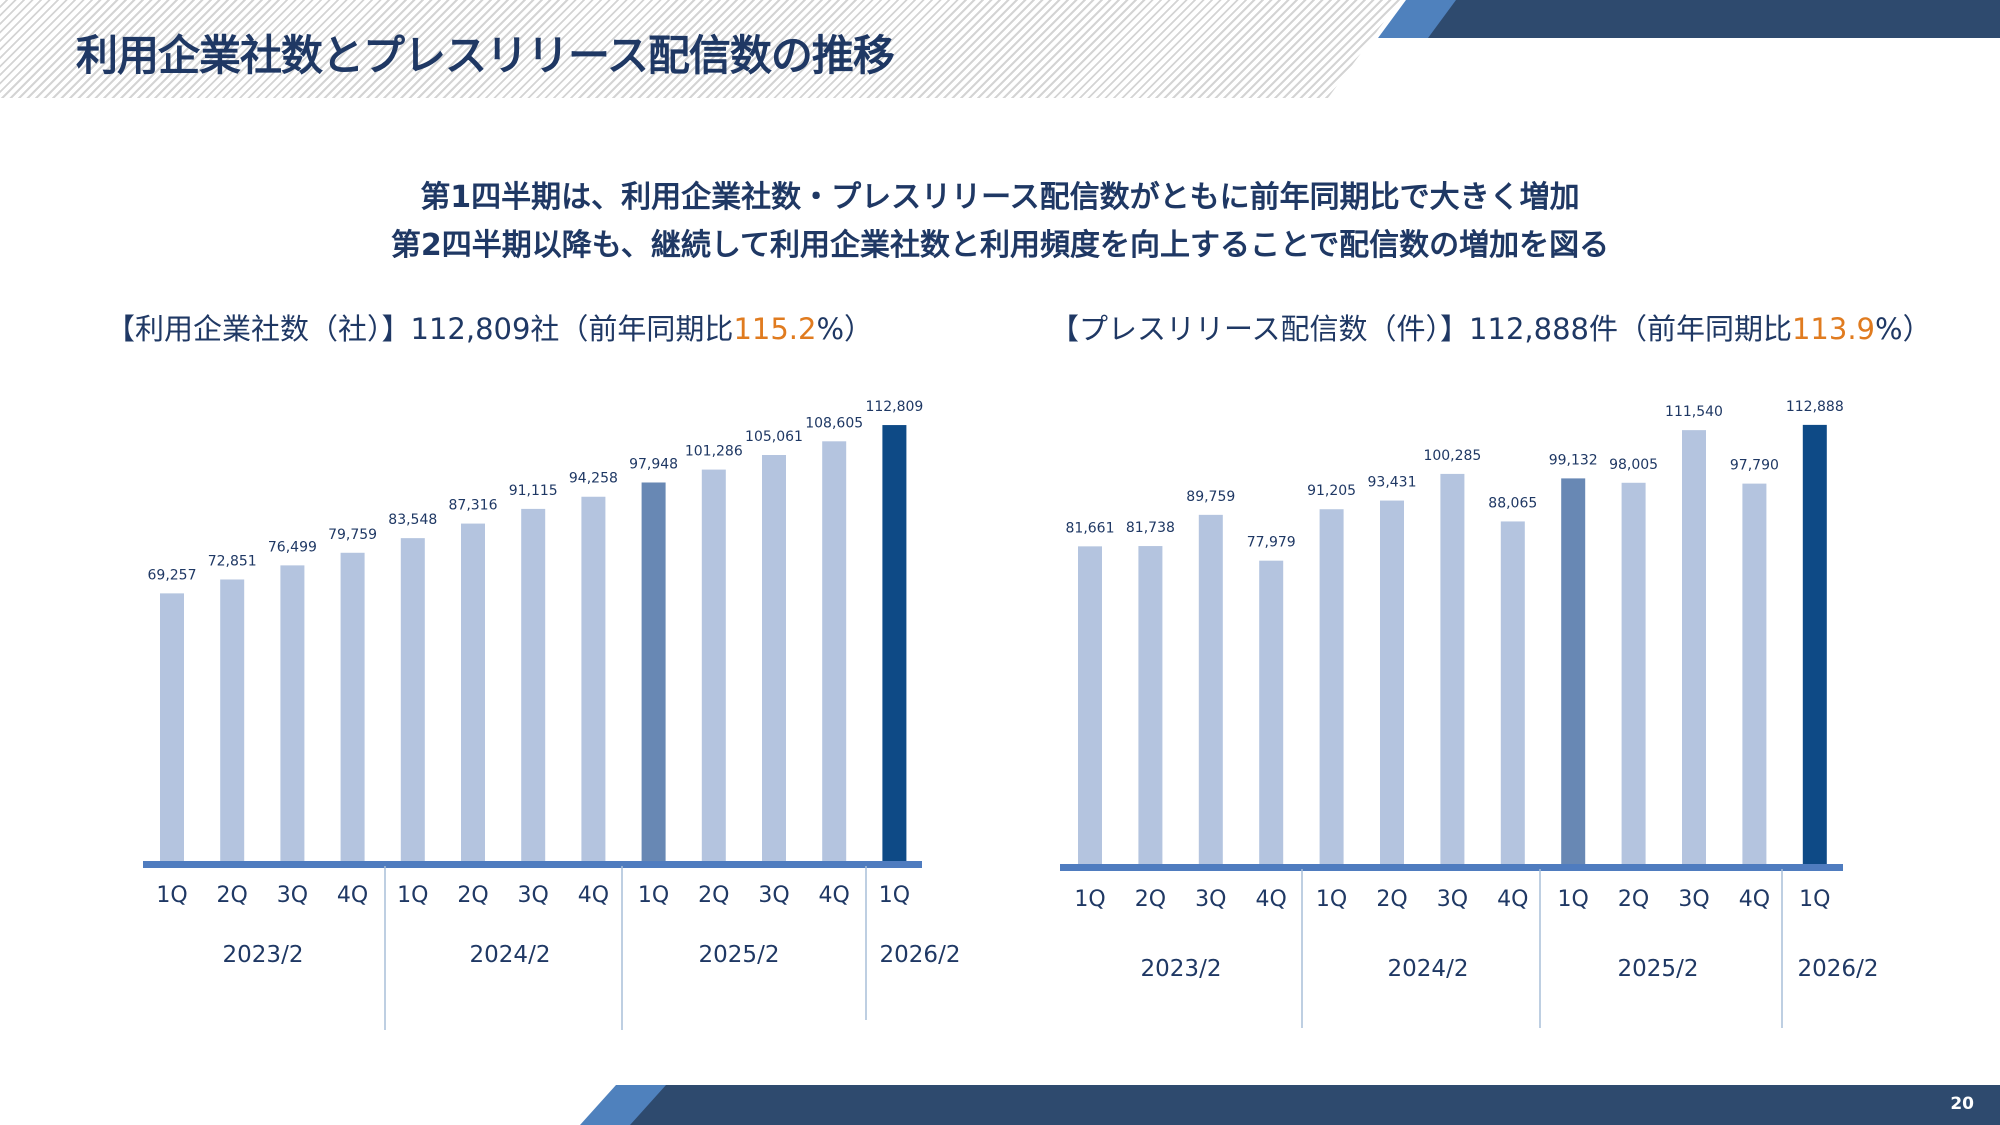  What do you see at coordinates (713, 895) in the screenshot?
I see `chart-left-tick-label-9: 2Q` at bounding box center [713, 895].